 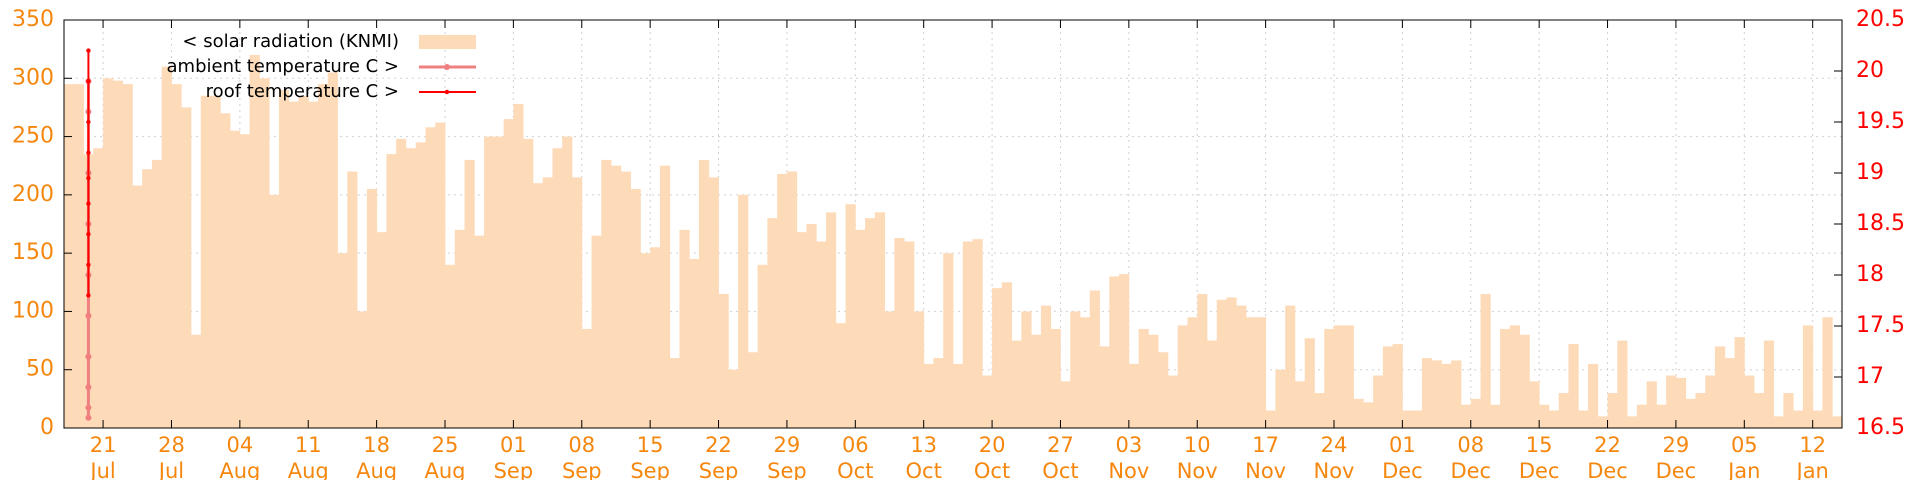 I want to click on x-tick-label: 03, so click(x=1128, y=445).